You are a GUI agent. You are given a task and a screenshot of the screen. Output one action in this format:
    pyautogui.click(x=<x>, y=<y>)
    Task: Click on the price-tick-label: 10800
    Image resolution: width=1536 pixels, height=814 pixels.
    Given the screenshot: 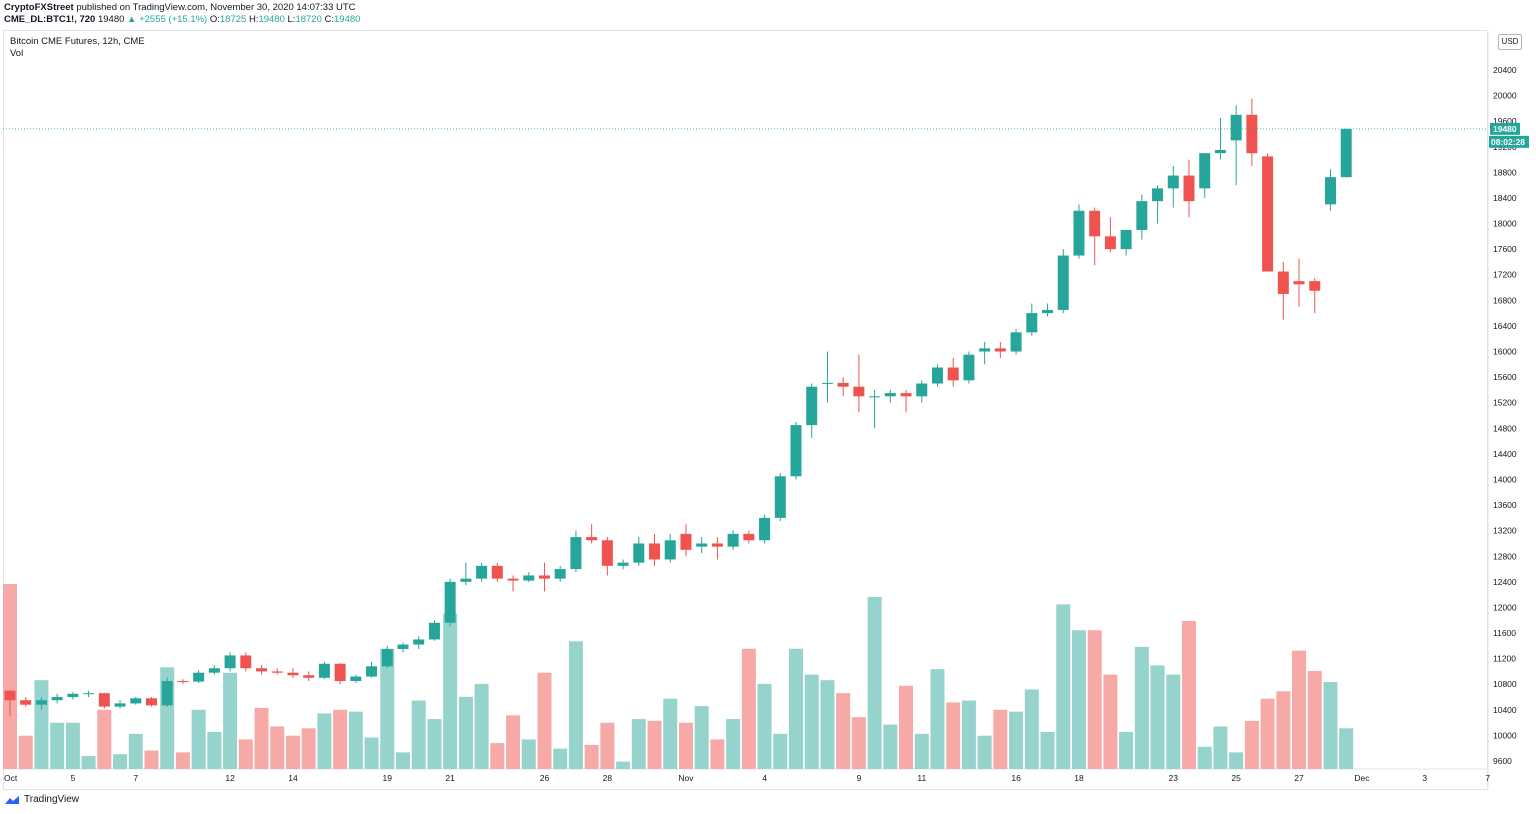 What is the action you would take?
    pyautogui.click(x=1505, y=684)
    